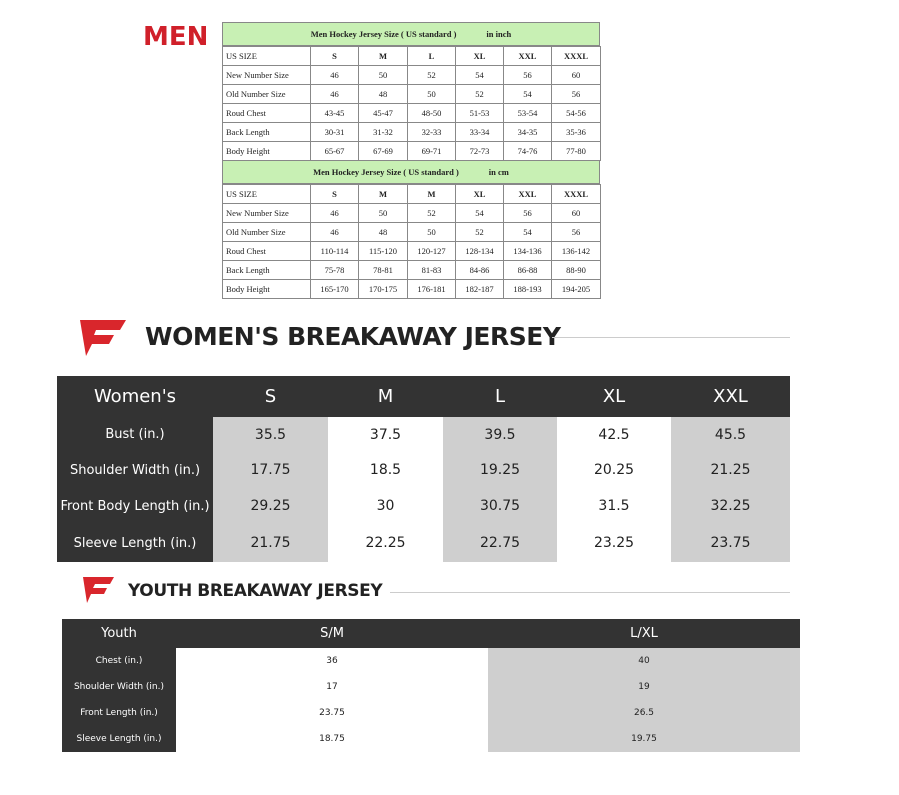 This screenshot has height=795, width=899. I want to click on table-cell: 26.5, so click(644, 712).